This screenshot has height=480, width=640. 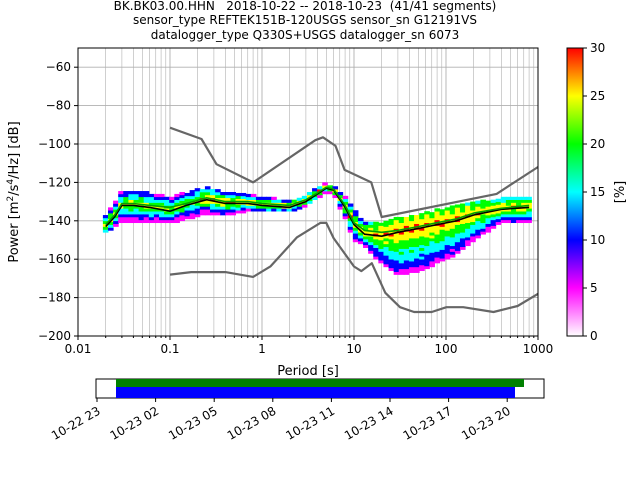 I want to click on series-line-high-noise-model, so click(x=353, y=172).